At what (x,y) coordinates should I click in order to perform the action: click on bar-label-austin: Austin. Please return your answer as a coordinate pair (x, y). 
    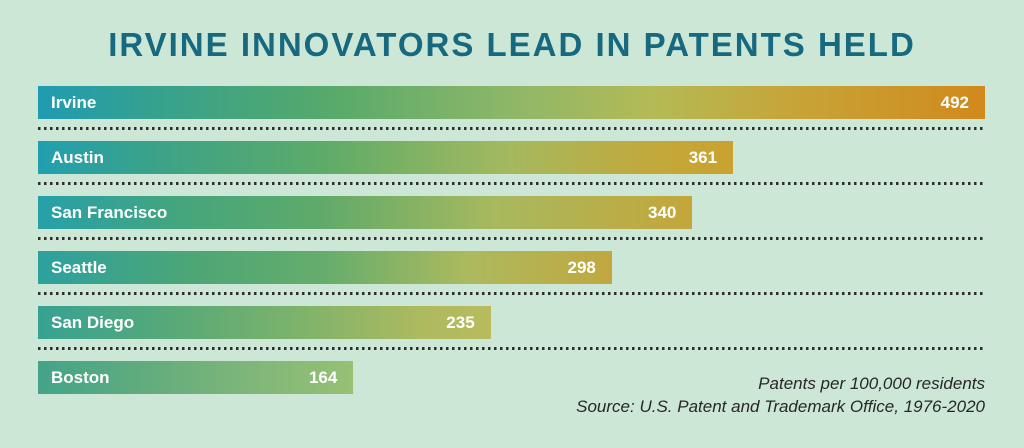
    Looking at the image, I should click on (77, 157).